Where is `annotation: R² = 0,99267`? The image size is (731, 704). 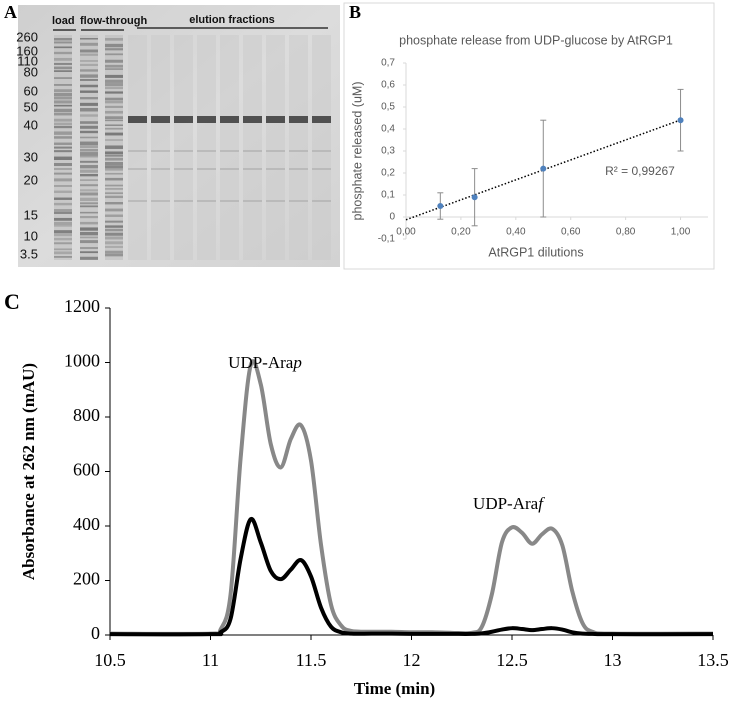
annotation: R² = 0,99267 is located at coordinates (640, 171).